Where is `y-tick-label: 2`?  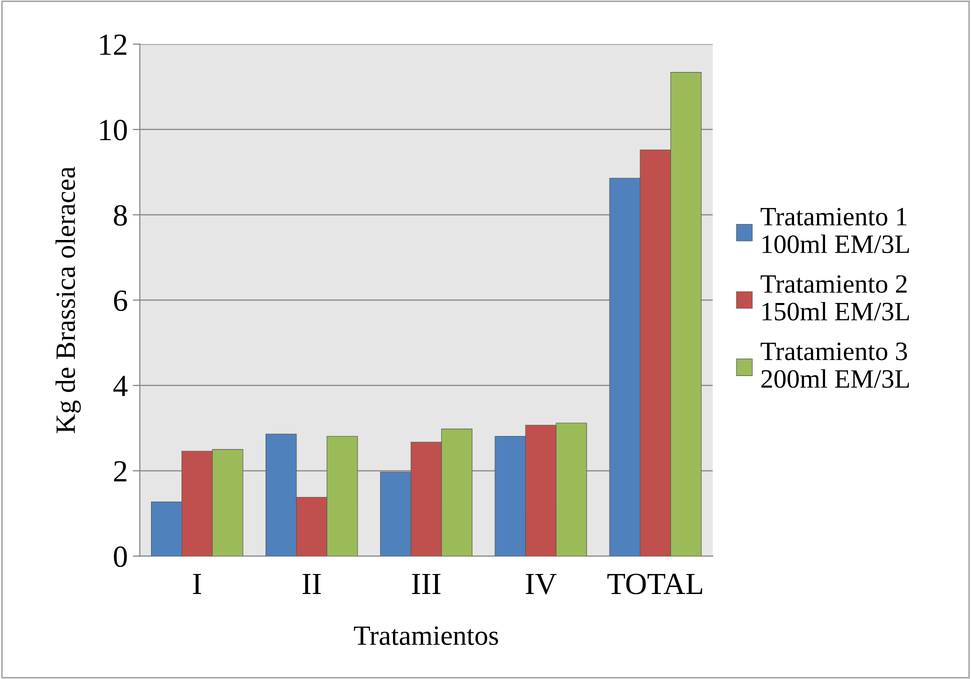
y-tick-label: 2 is located at coordinates (120, 471).